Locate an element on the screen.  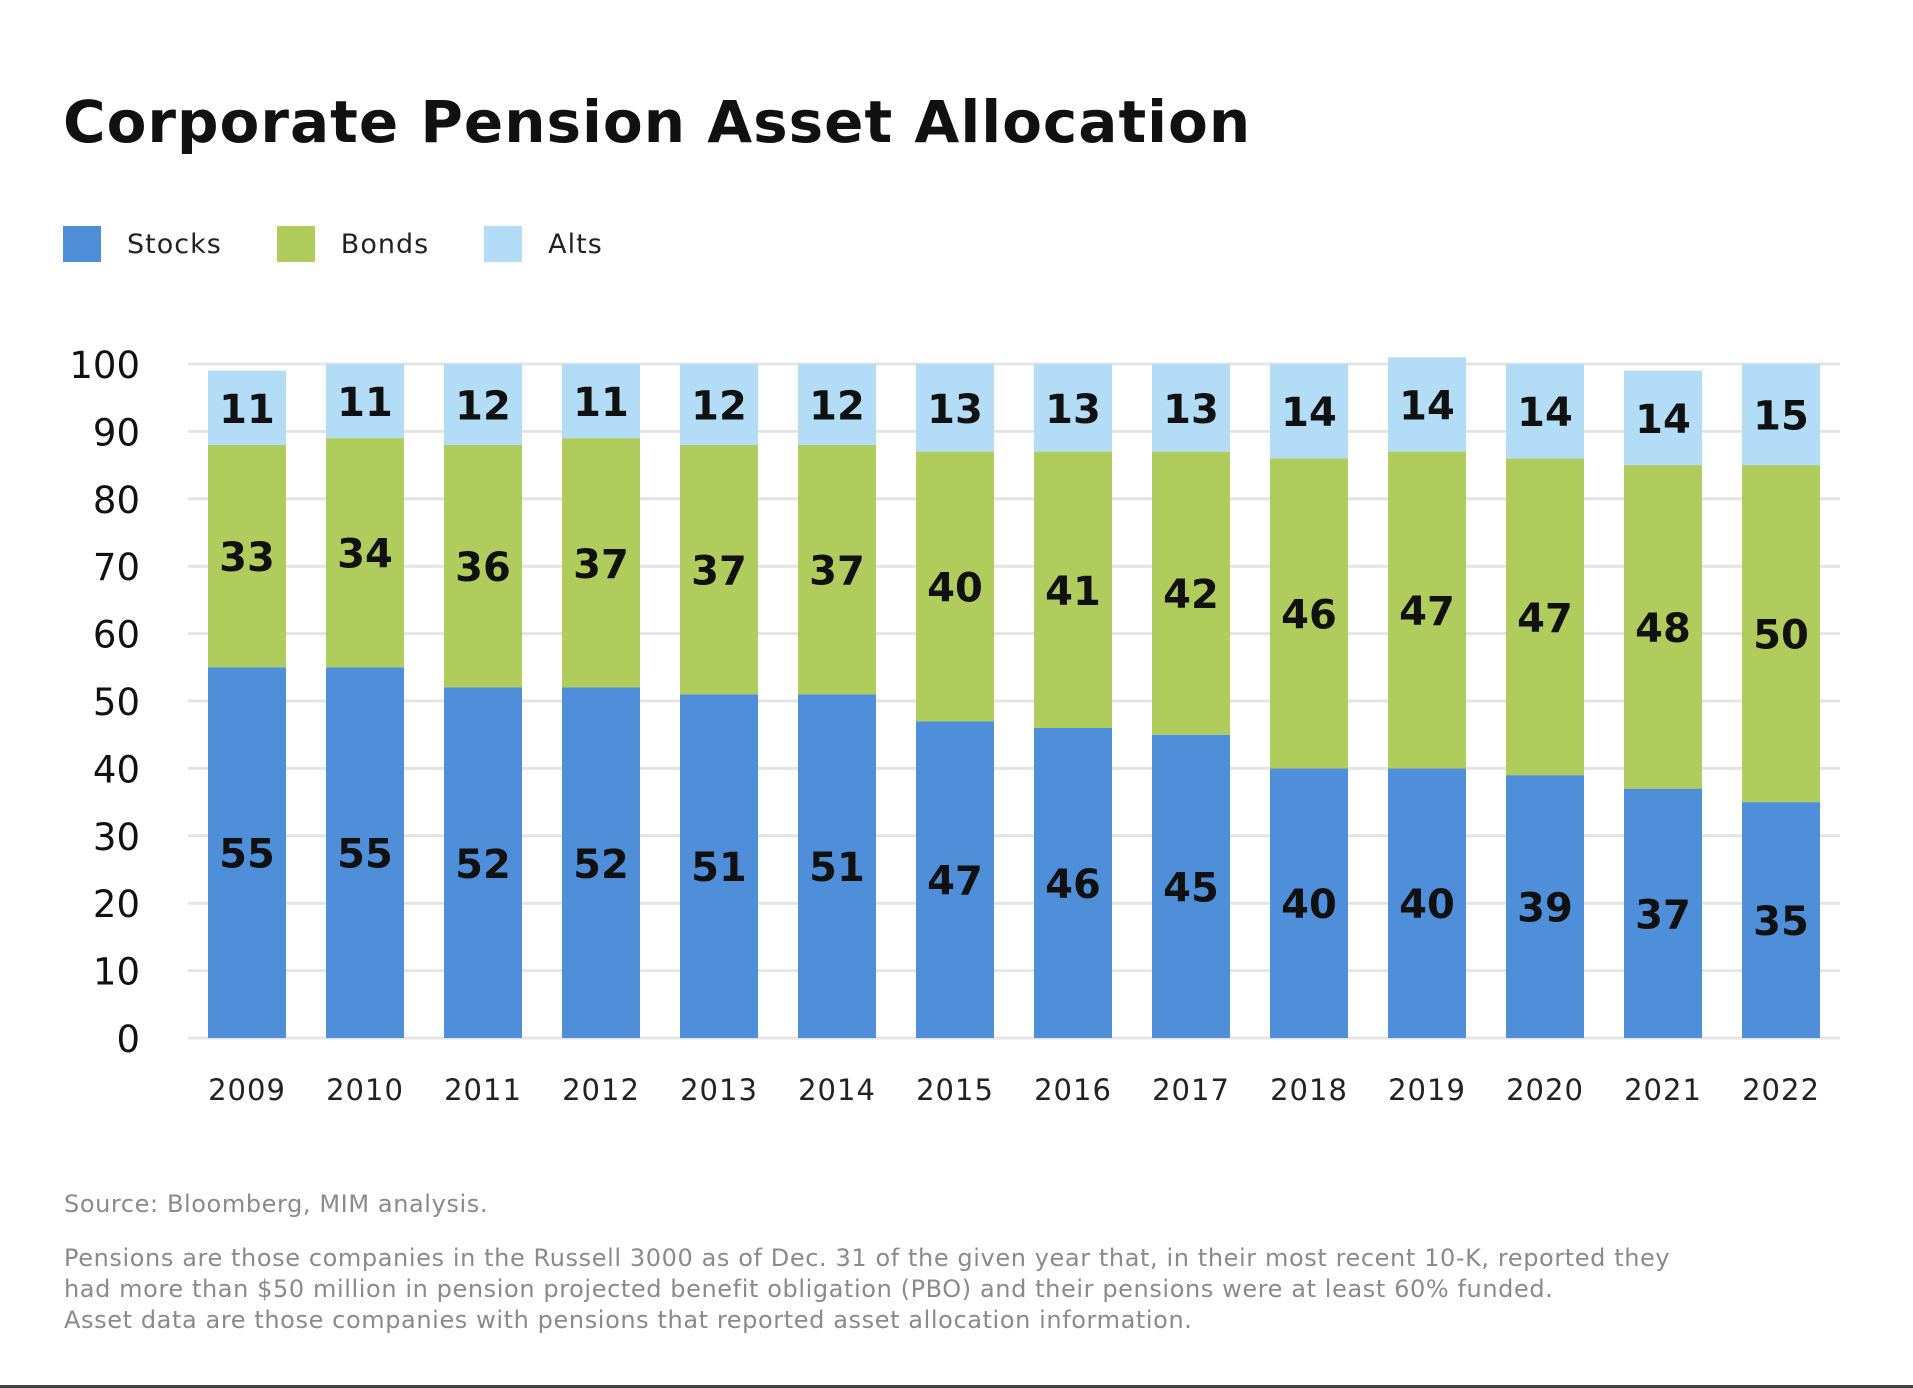
bar-bonds-2016 is located at coordinates (1073, 589).